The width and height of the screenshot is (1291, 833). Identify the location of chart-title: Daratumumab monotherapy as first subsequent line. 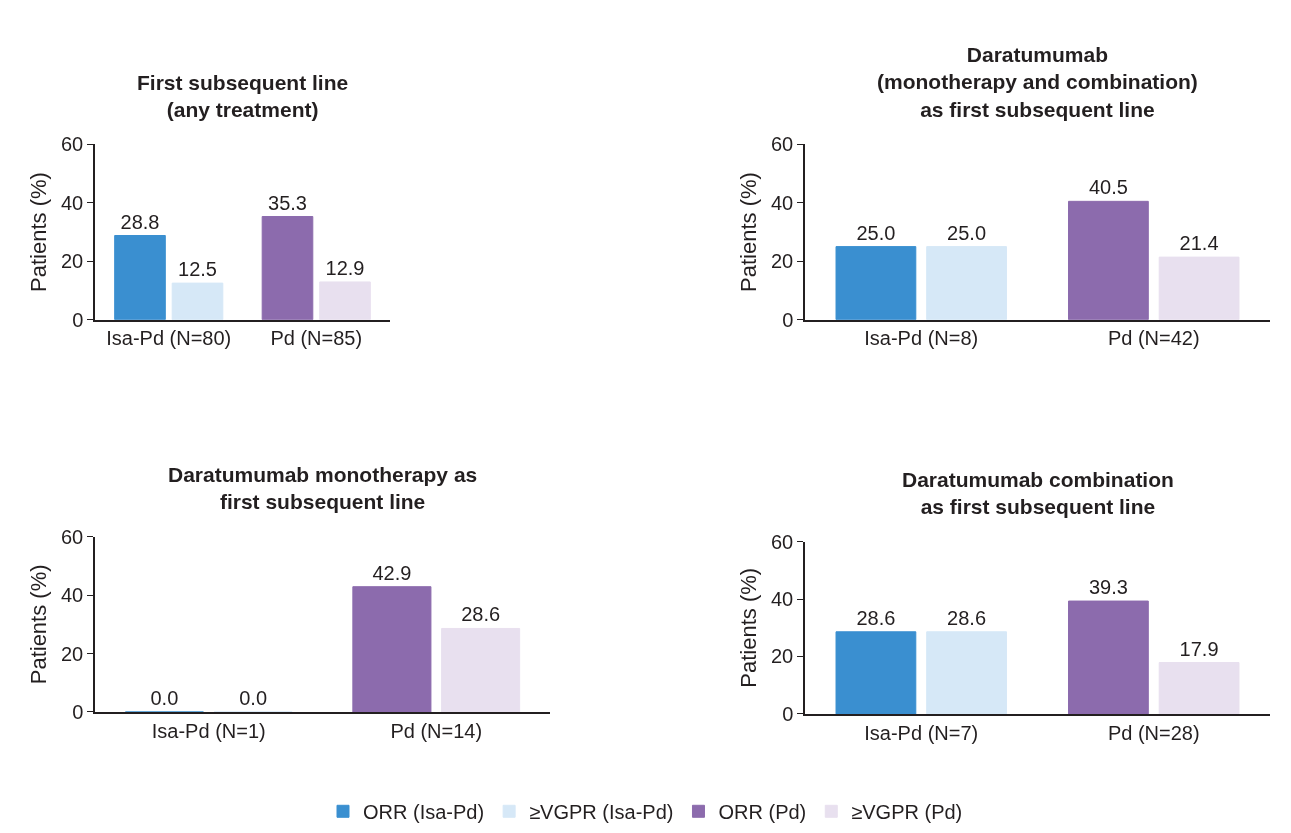
(323, 488).